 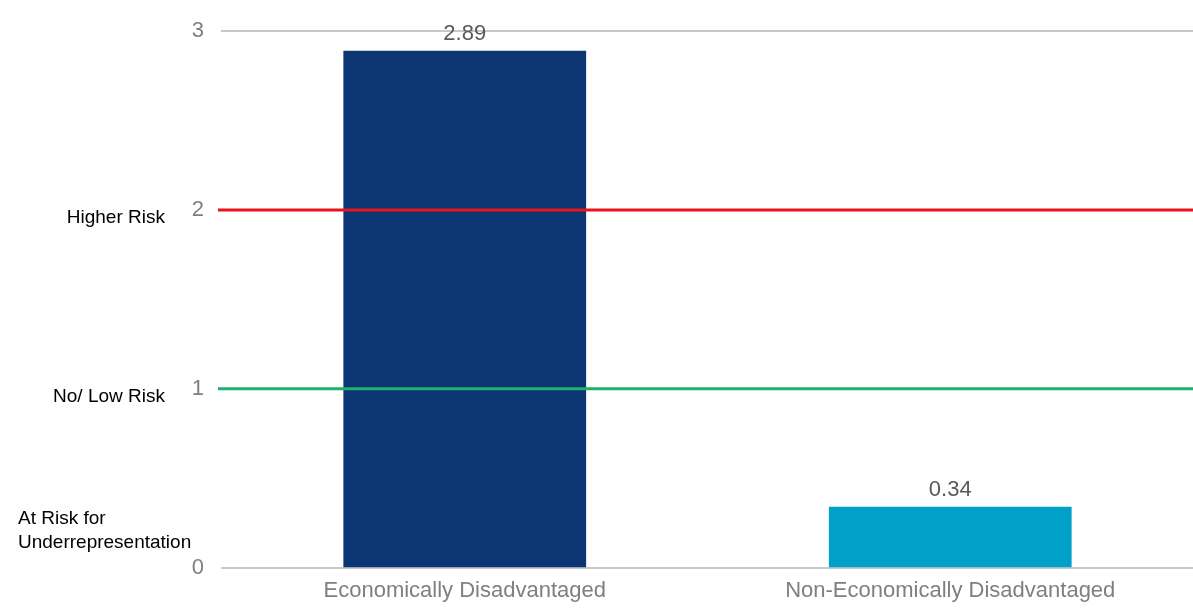 What do you see at coordinates (464, 589) in the screenshot?
I see `x-tick-label: Economically Disadvantaged` at bounding box center [464, 589].